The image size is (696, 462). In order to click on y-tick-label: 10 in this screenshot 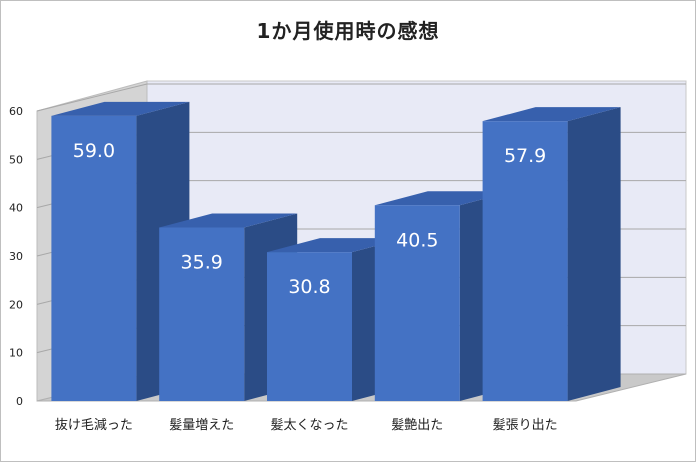, I will do `click(16, 353)`.